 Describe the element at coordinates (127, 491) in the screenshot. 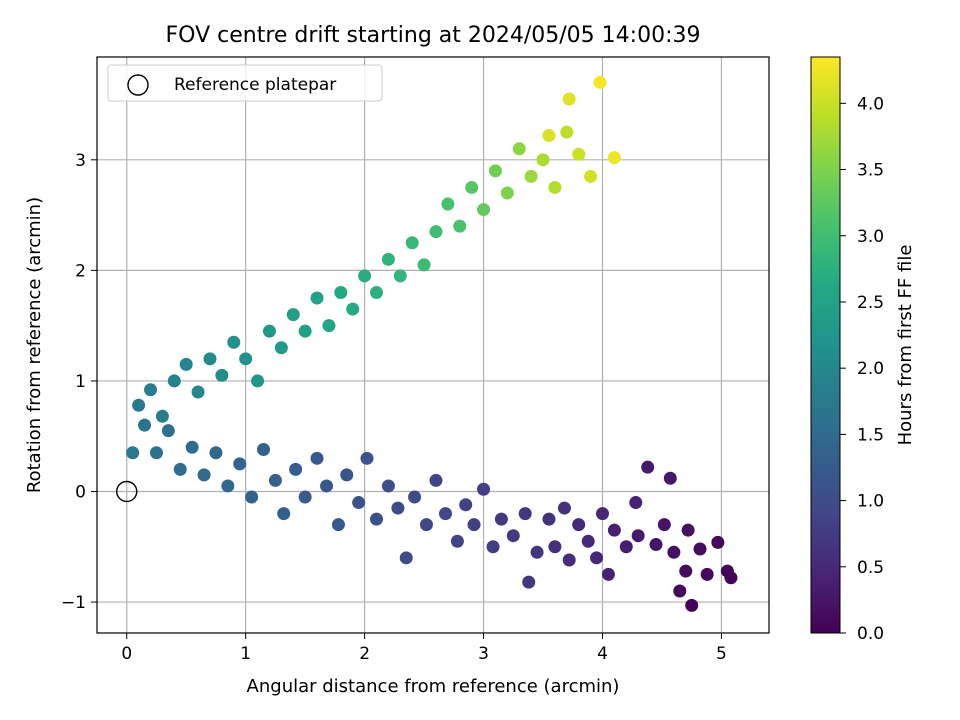

I see `reference-platepar-point` at that location.